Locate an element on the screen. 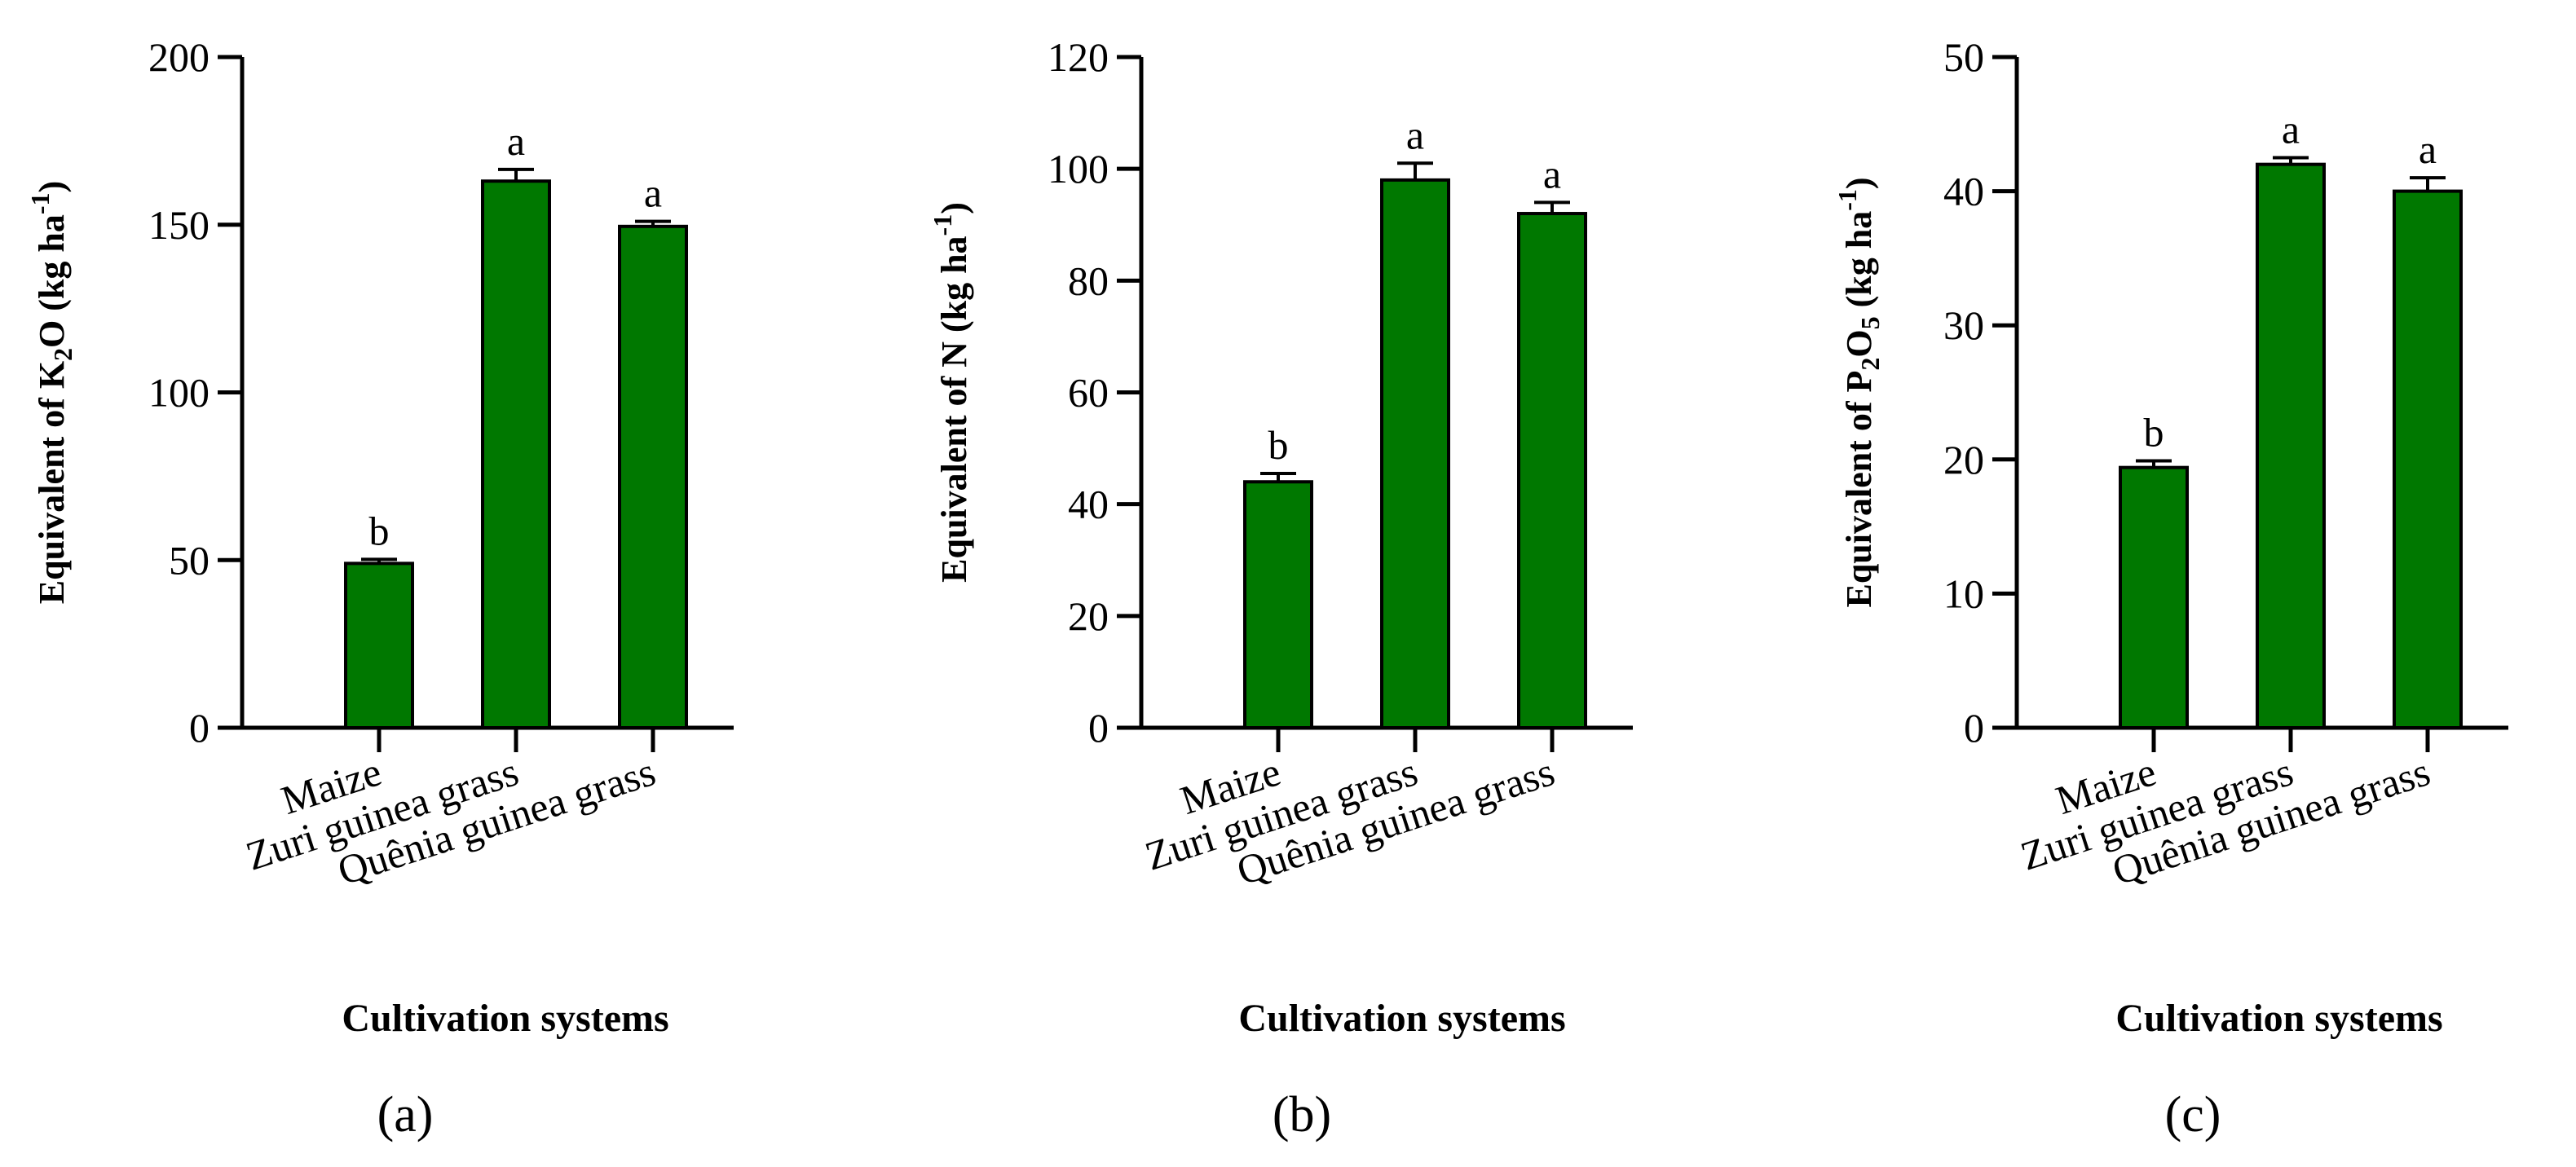 The height and width of the screenshot is (1167, 2576). panel-label: (c) is located at coordinates (2193, 1115).